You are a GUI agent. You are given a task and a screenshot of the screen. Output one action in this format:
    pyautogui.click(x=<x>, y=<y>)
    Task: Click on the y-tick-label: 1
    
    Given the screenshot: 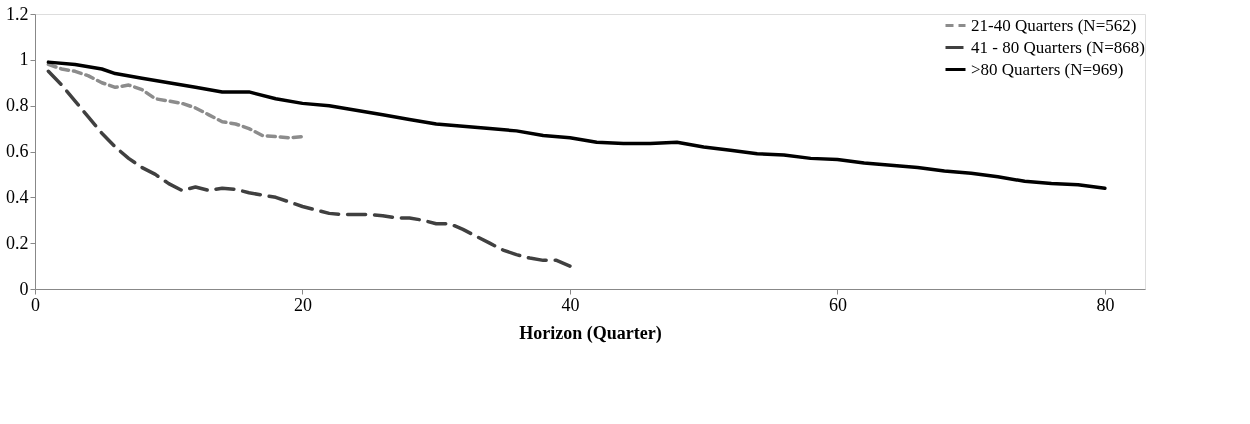 What is the action you would take?
    pyautogui.click(x=24, y=59)
    